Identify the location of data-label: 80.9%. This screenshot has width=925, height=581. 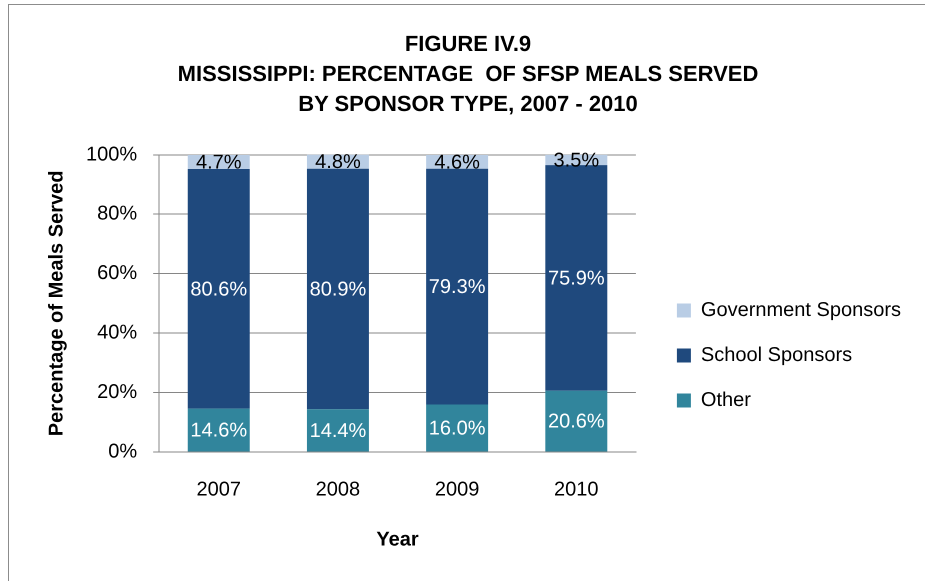
(338, 289).